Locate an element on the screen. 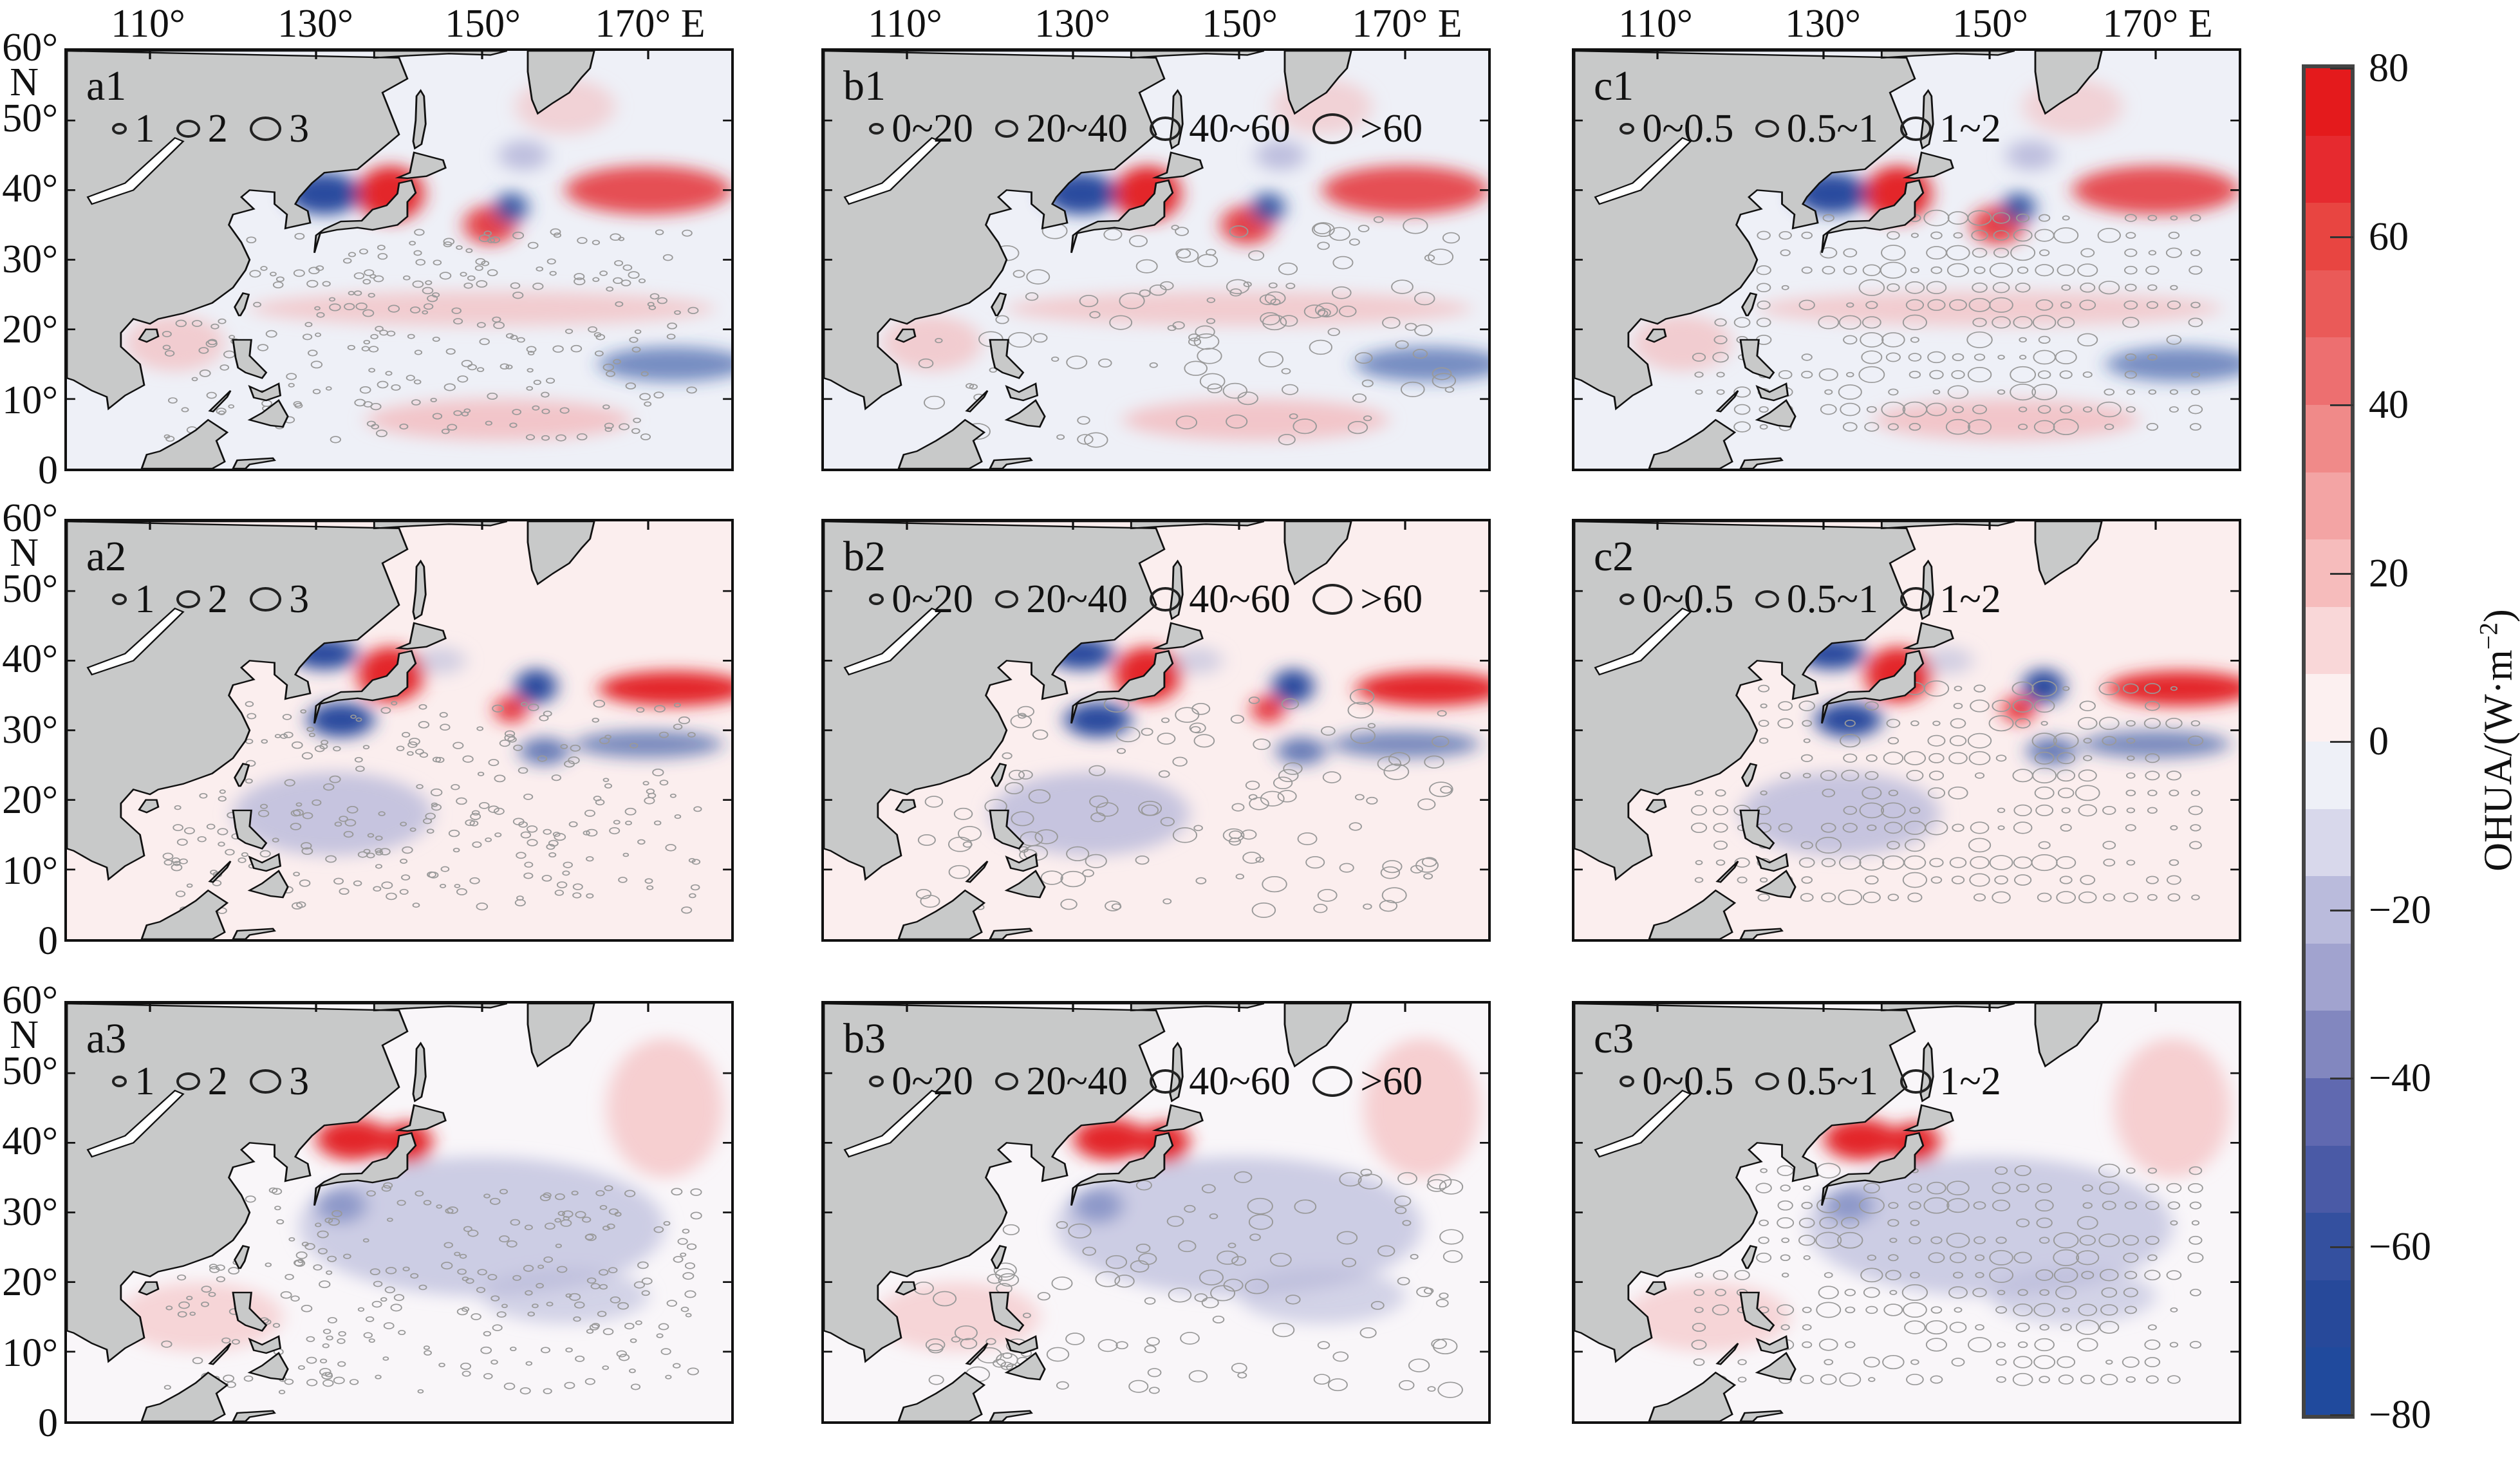 The image size is (2520, 1458). map-canvas is located at coordinates (399, 1212).